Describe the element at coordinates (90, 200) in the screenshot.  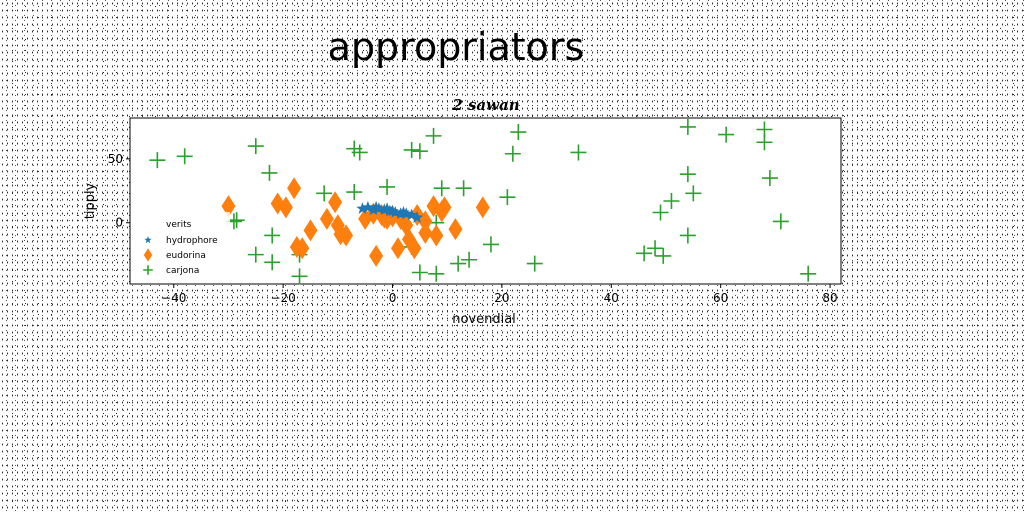
I see `y-axis-label: tipply` at that location.